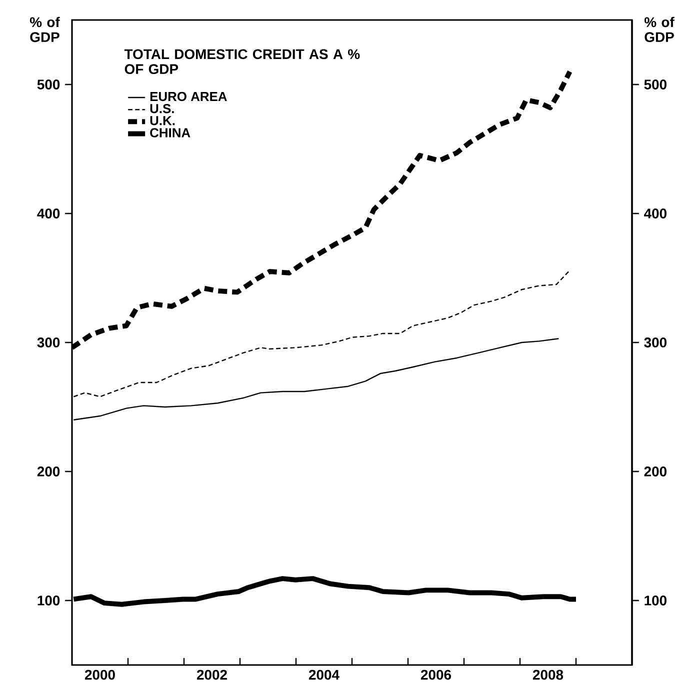 Image resolution: width=675 pixels, height=695 pixels. Describe the element at coordinates (48, 471) in the screenshot. I see `y-tick-label: 200` at that location.